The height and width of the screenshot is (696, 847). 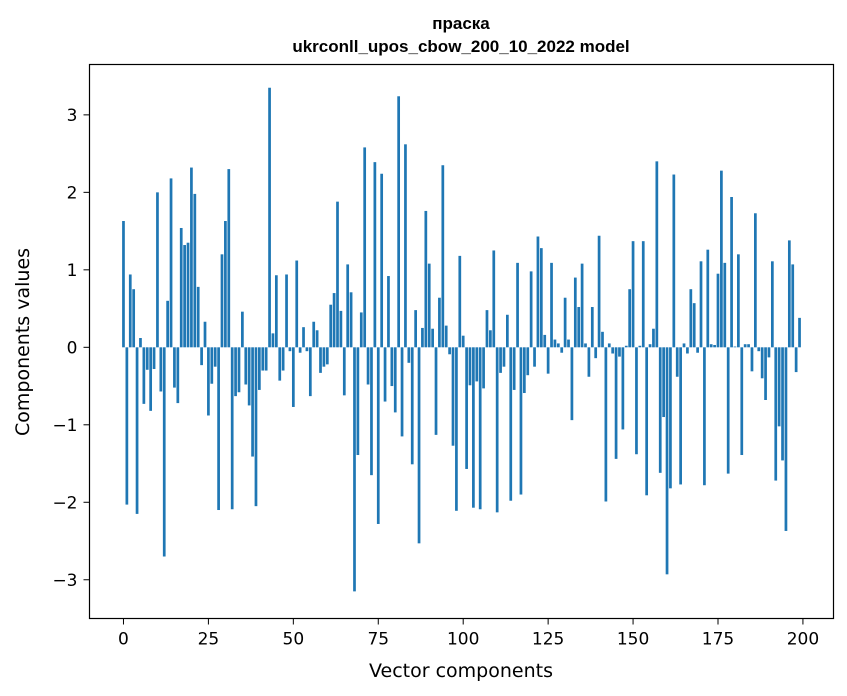 What do you see at coordinates (72, 348) in the screenshot?
I see `y-tick-label: 0` at bounding box center [72, 348].